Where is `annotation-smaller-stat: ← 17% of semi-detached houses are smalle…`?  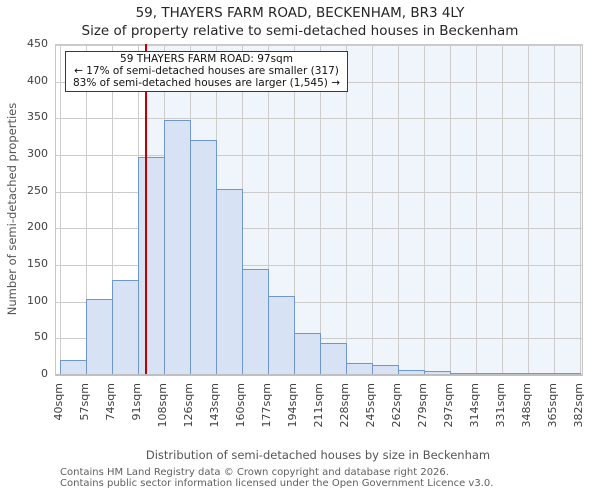
annotation-smaller-stat: ← 17% of semi-detached houses are smalle… is located at coordinates (206, 71).